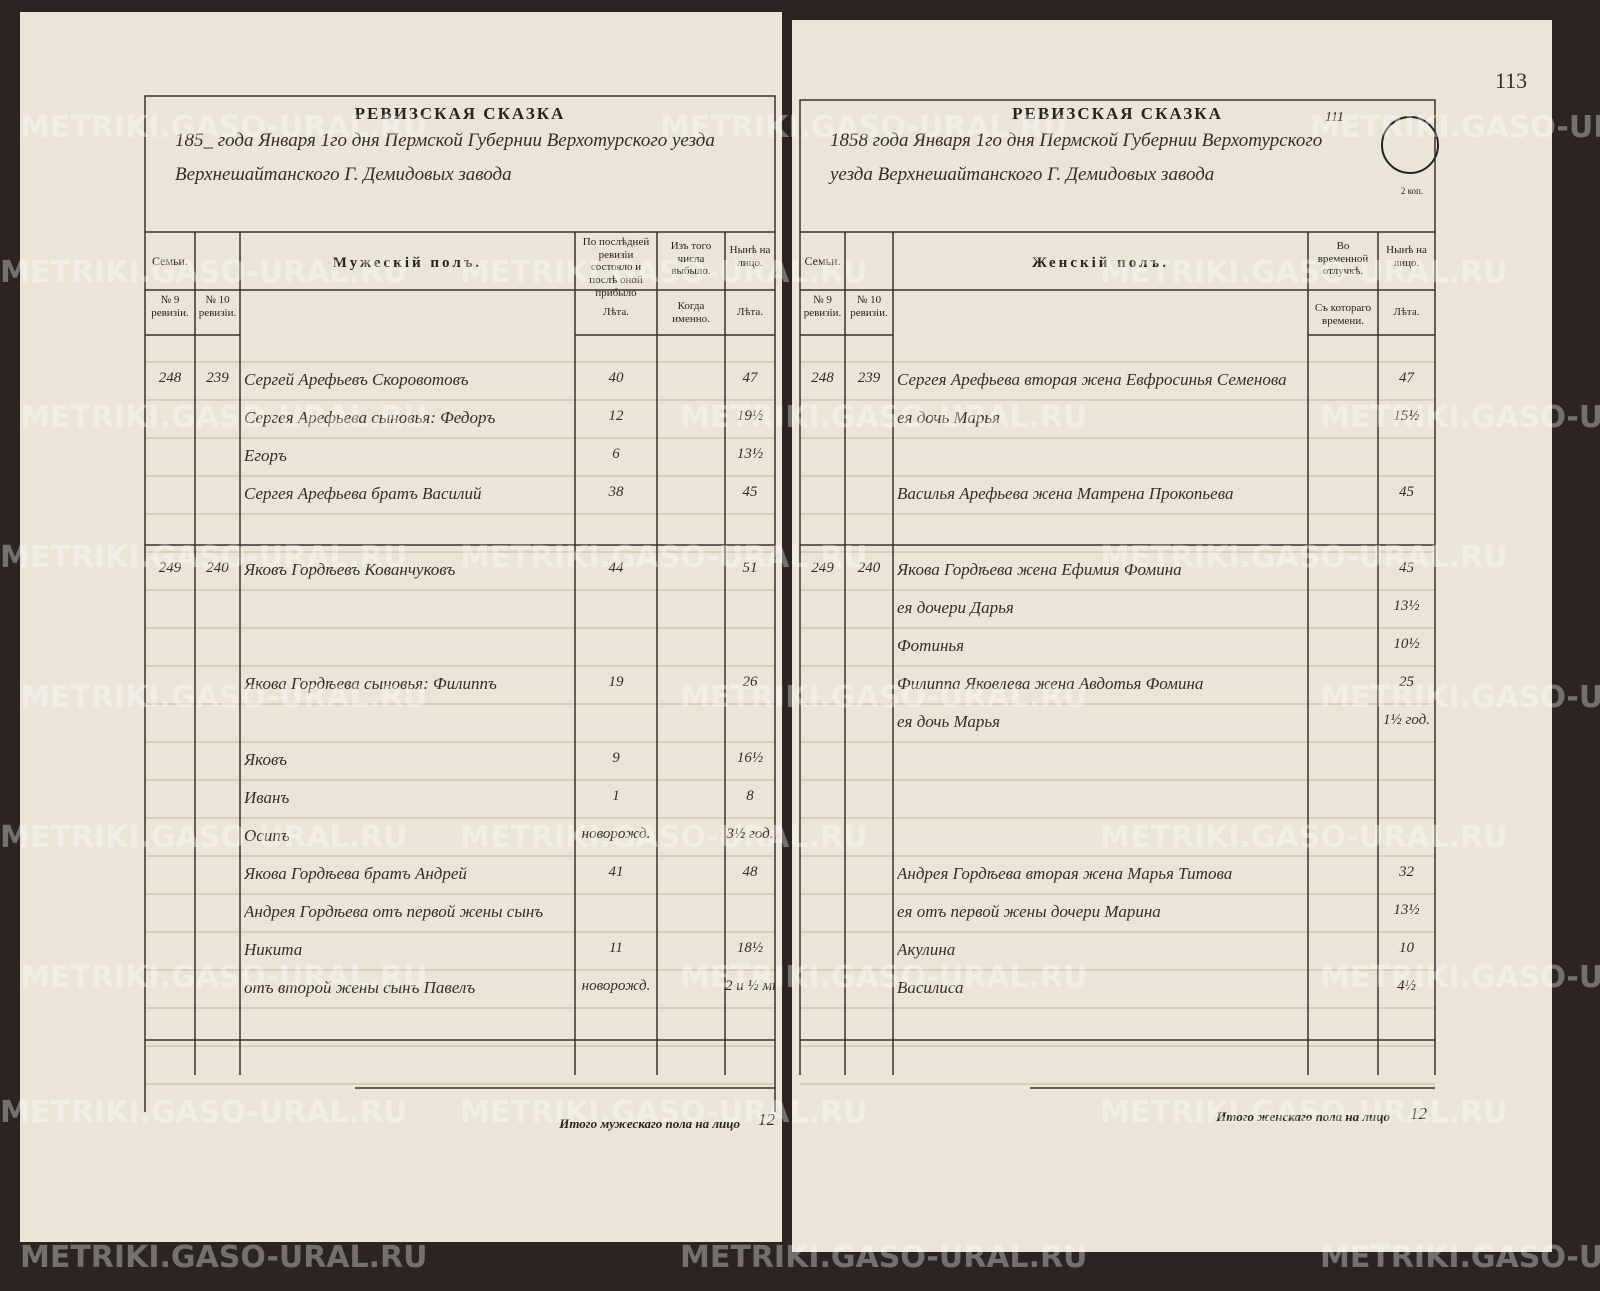  What do you see at coordinates (750, 872) in the screenshot?
I see `cell-age-now: 48` at bounding box center [750, 872].